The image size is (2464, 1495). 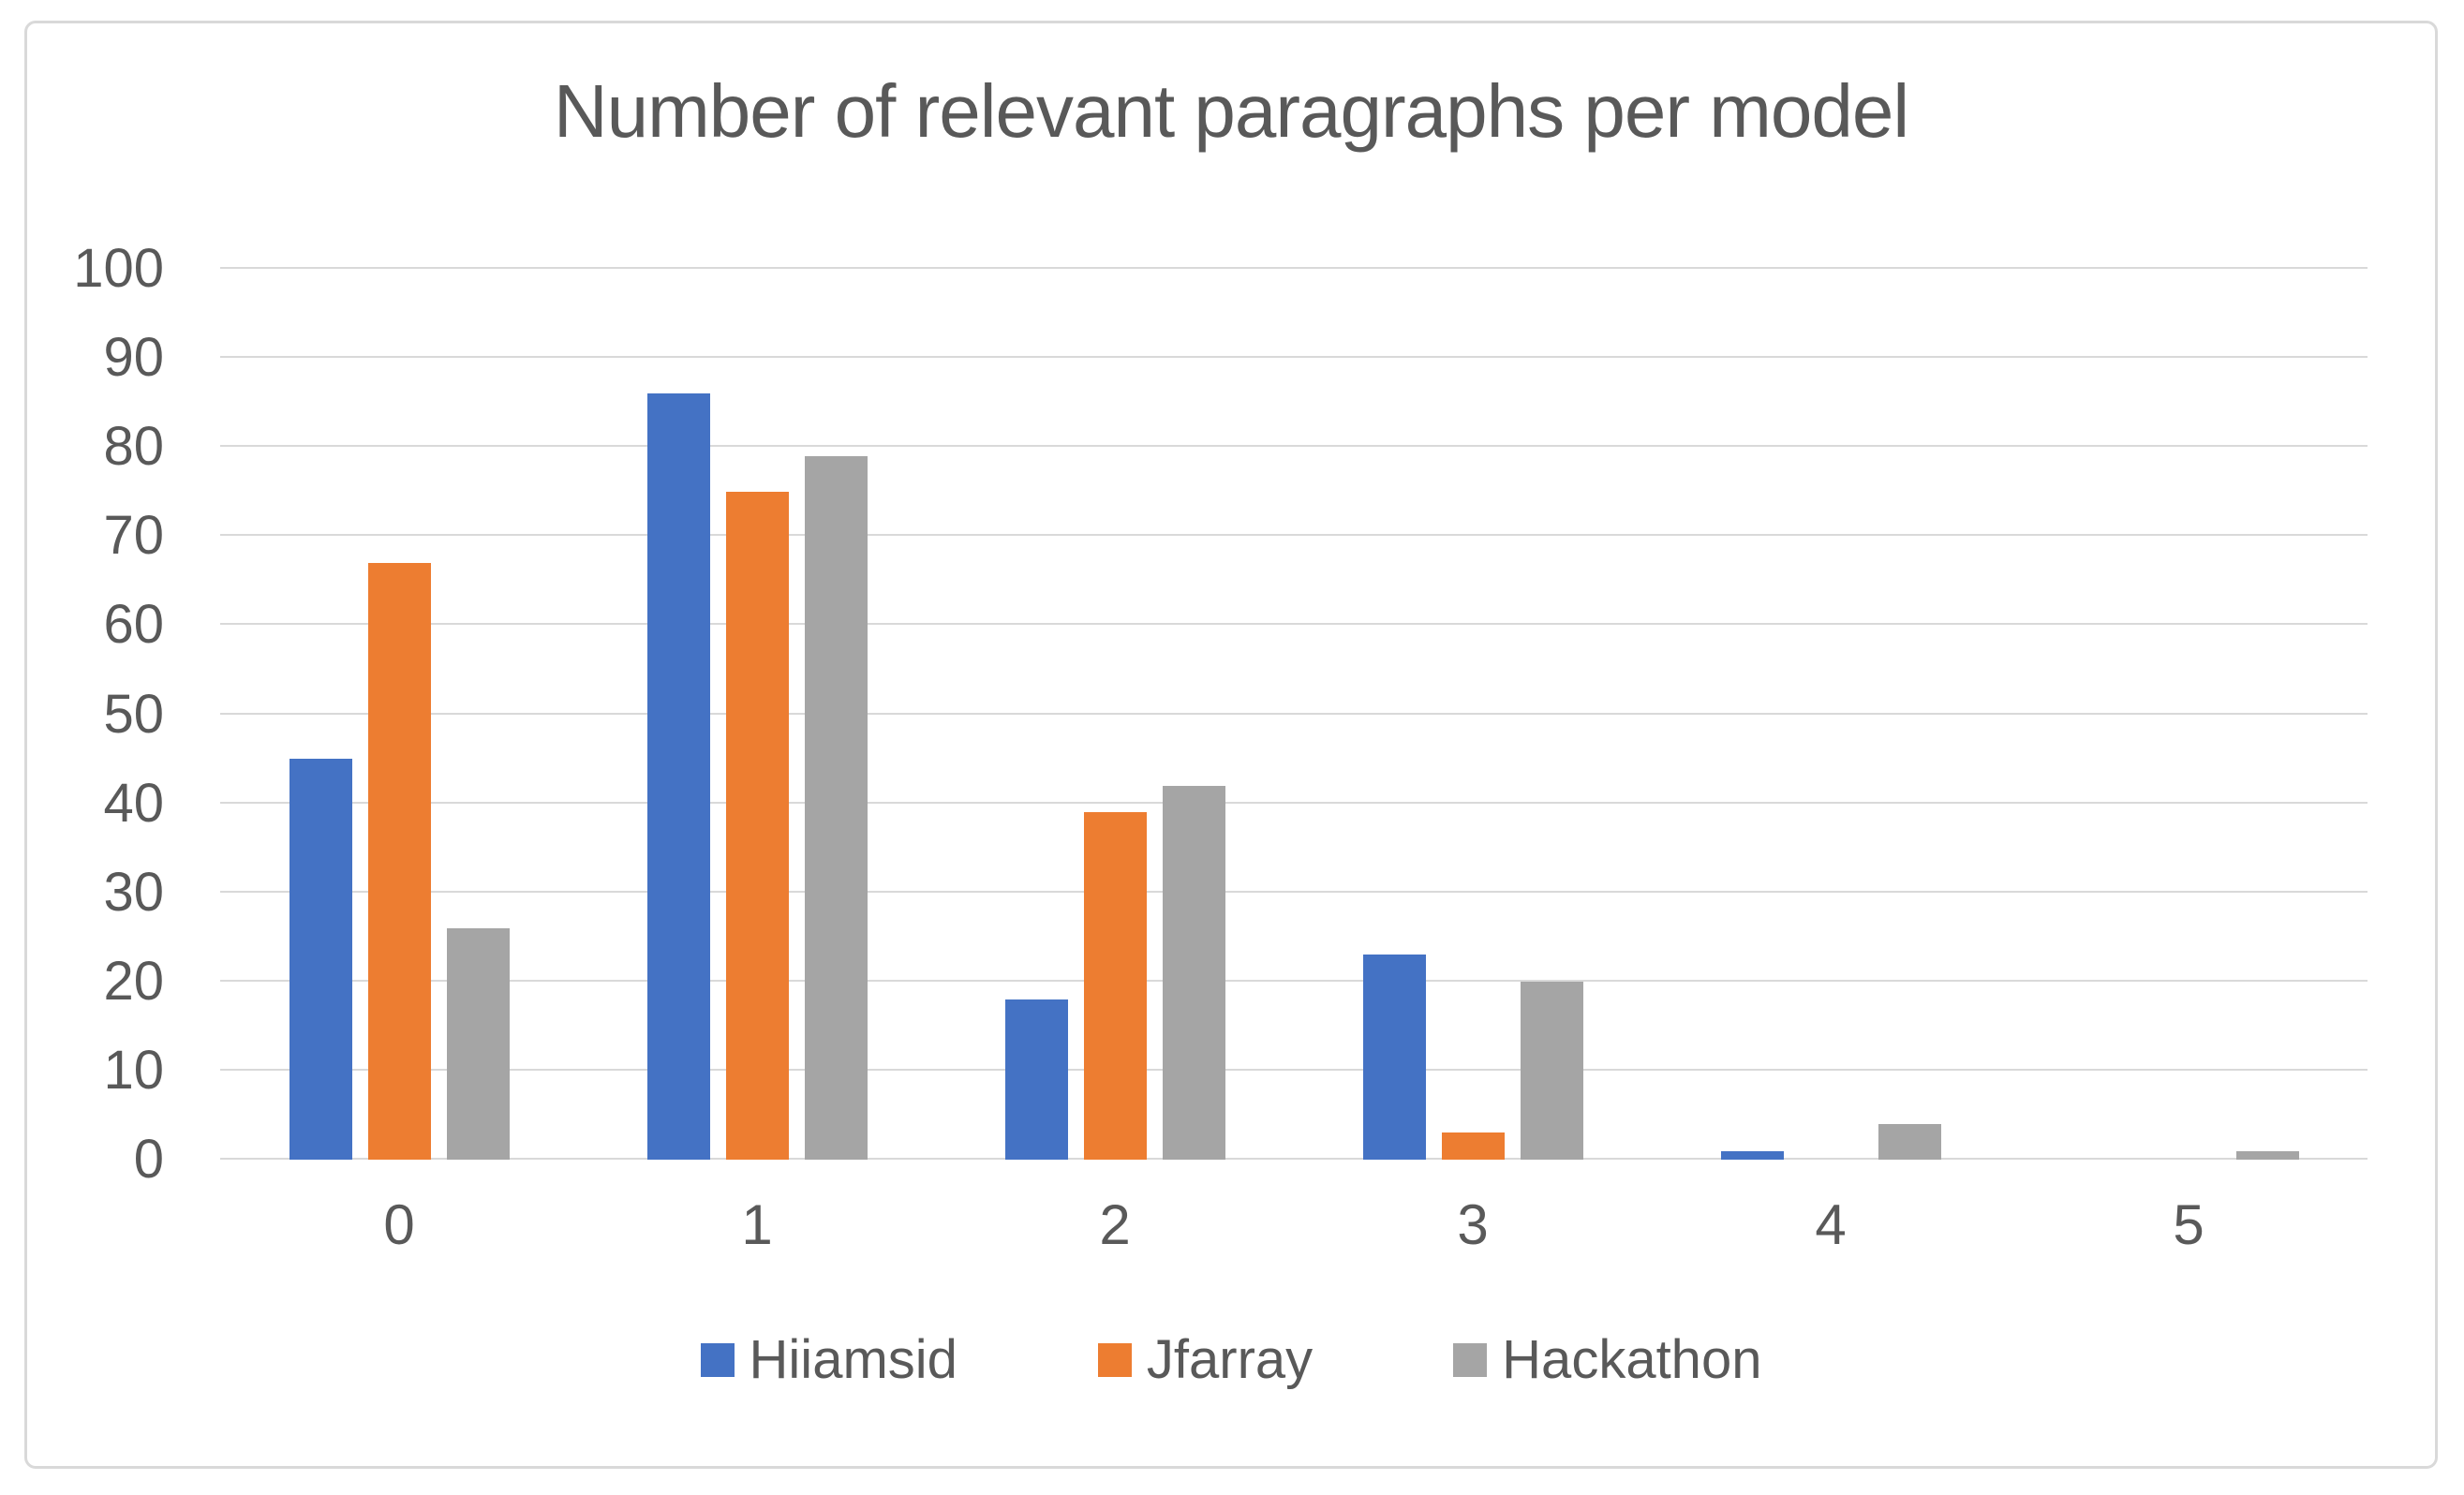 I want to click on y-axis-label-50: 50, so click(x=133, y=714).